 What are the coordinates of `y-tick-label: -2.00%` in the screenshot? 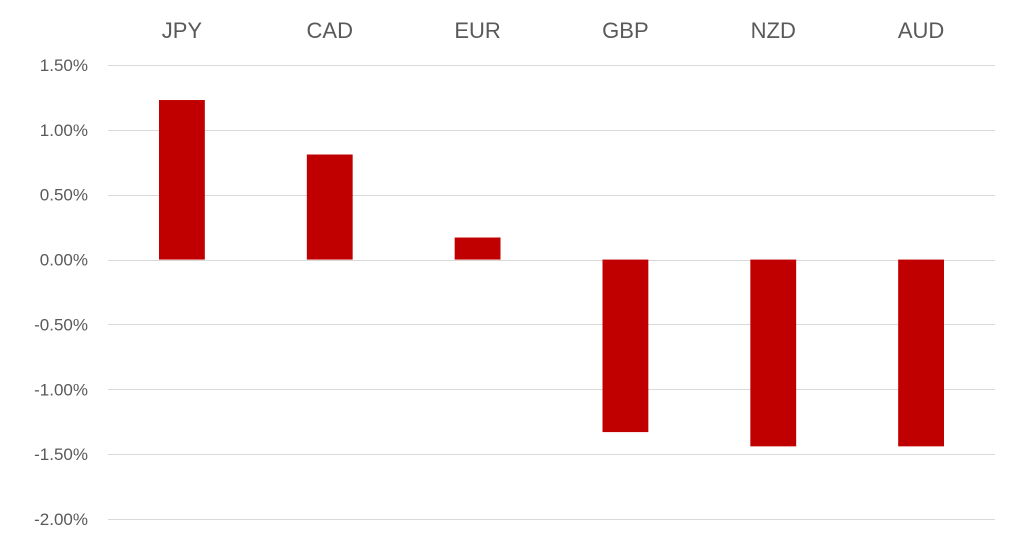 It's located at (61, 519).